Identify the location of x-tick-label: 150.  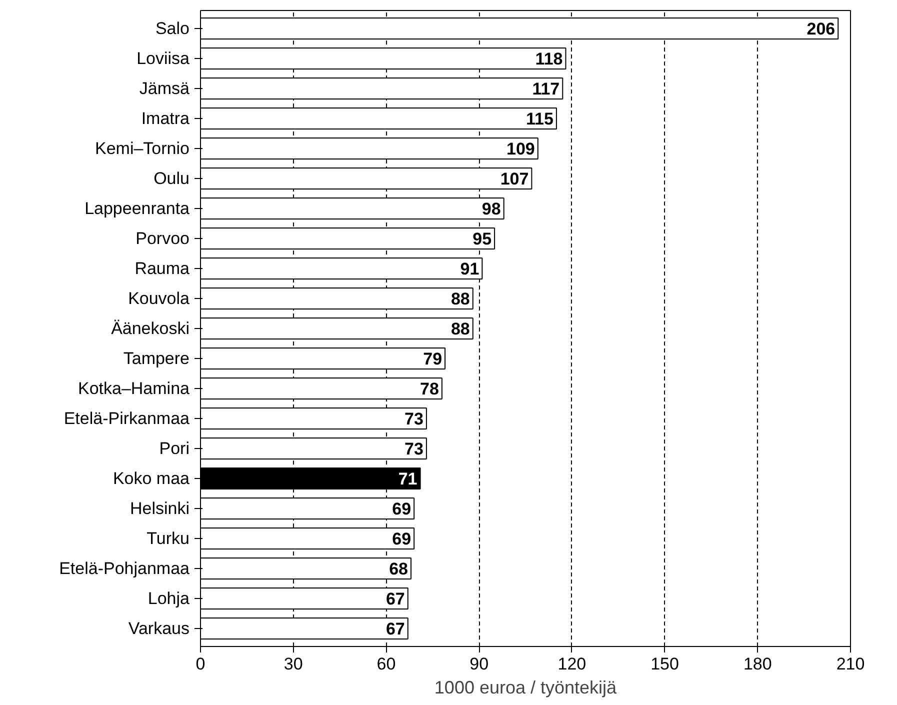
(664, 664).